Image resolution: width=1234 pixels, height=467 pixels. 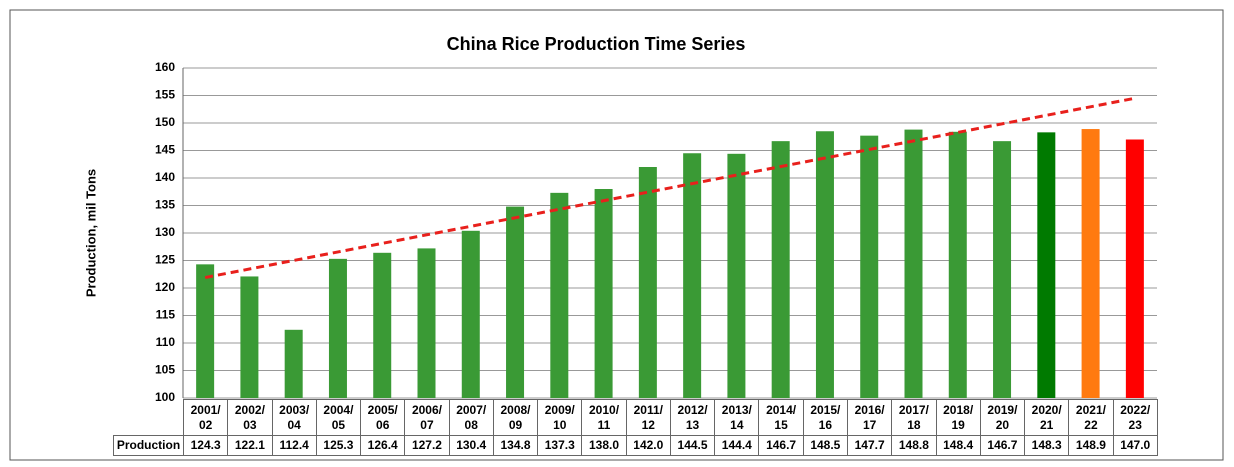 What do you see at coordinates (165, 122) in the screenshot?
I see `y-tick-label: 150` at bounding box center [165, 122].